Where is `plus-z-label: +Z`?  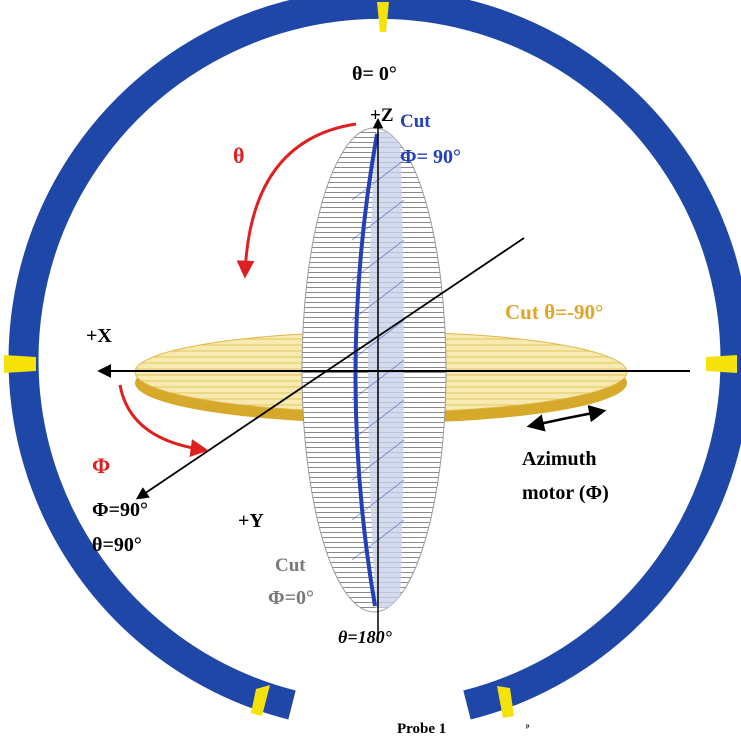
plus-z-label: +Z is located at coordinates (382, 115).